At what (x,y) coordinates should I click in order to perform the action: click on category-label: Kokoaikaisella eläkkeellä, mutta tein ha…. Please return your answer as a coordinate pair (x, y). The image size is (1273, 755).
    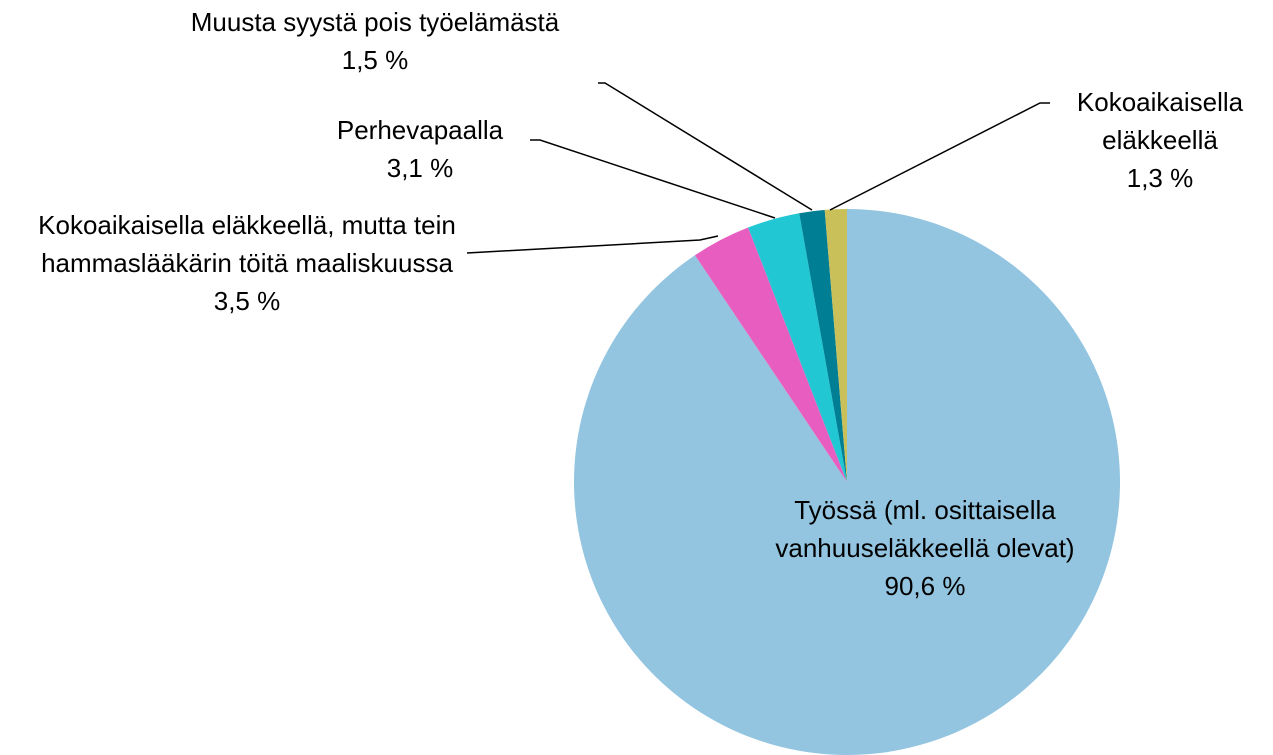
    Looking at the image, I should click on (247, 244).